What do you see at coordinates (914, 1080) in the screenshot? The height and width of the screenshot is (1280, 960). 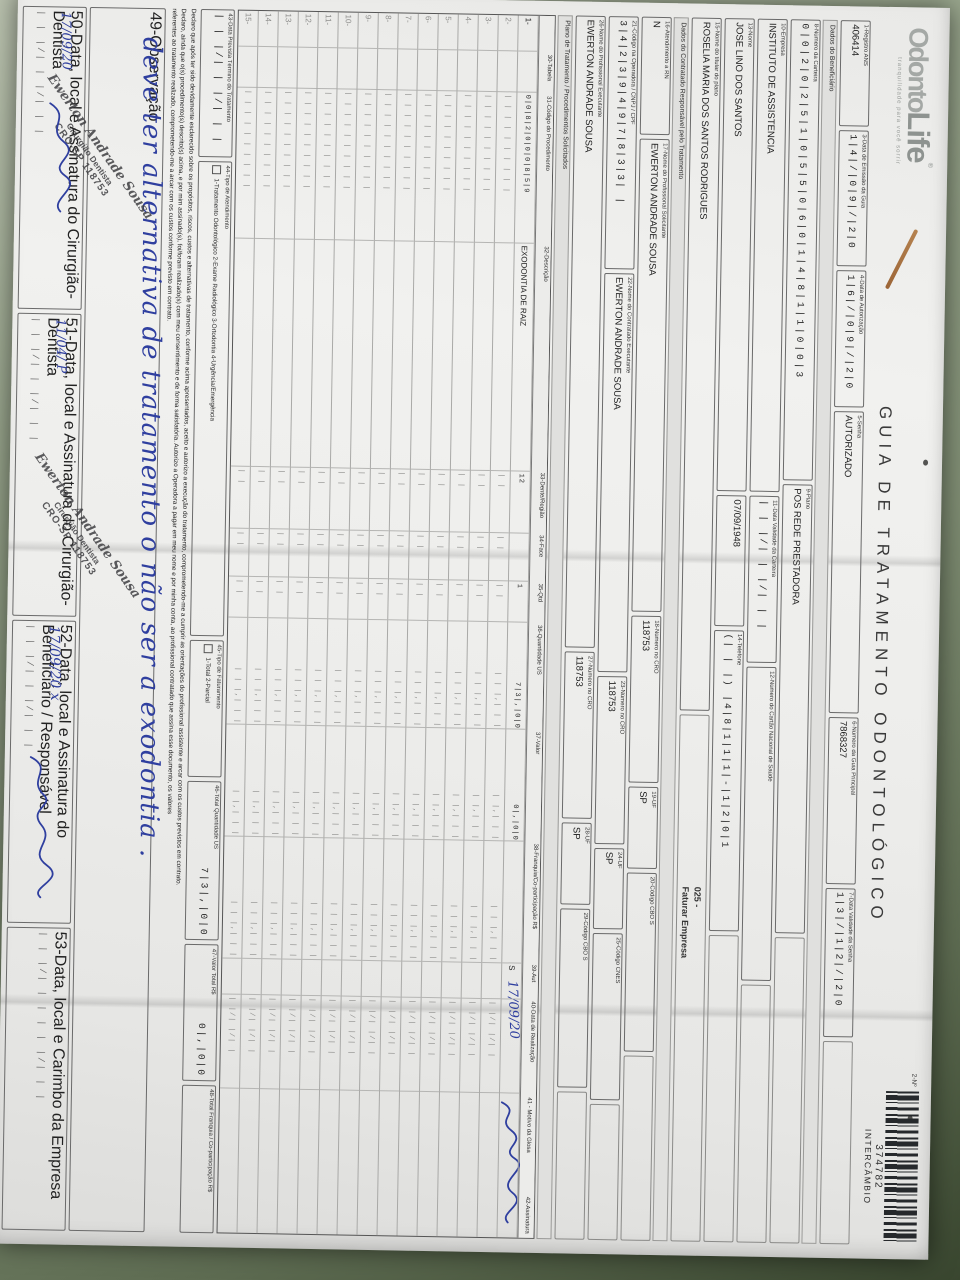 I see `doc-number-label: 2-Nº` at bounding box center [914, 1080].